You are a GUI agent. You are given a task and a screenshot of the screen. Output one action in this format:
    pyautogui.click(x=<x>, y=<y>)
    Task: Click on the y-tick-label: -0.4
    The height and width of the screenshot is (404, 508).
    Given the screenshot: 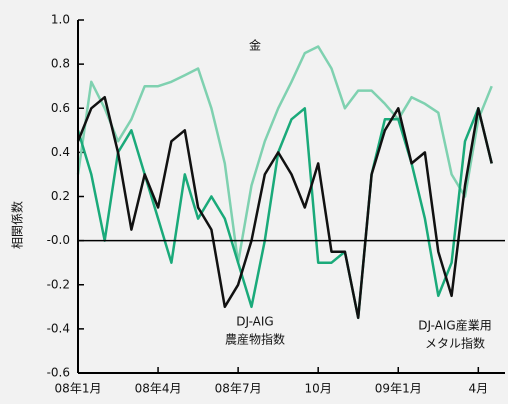 What is the action you would take?
    pyautogui.click(x=58, y=328)
    